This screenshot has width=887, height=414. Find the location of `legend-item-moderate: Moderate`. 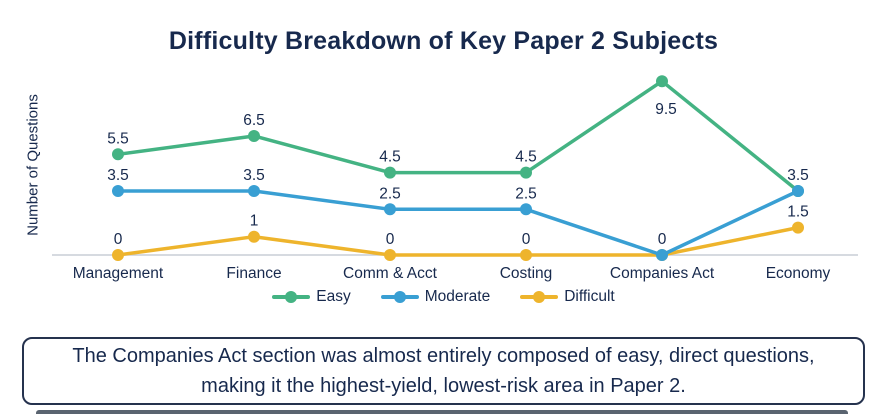

legend-item-moderate: Moderate is located at coordinates (435, 297).